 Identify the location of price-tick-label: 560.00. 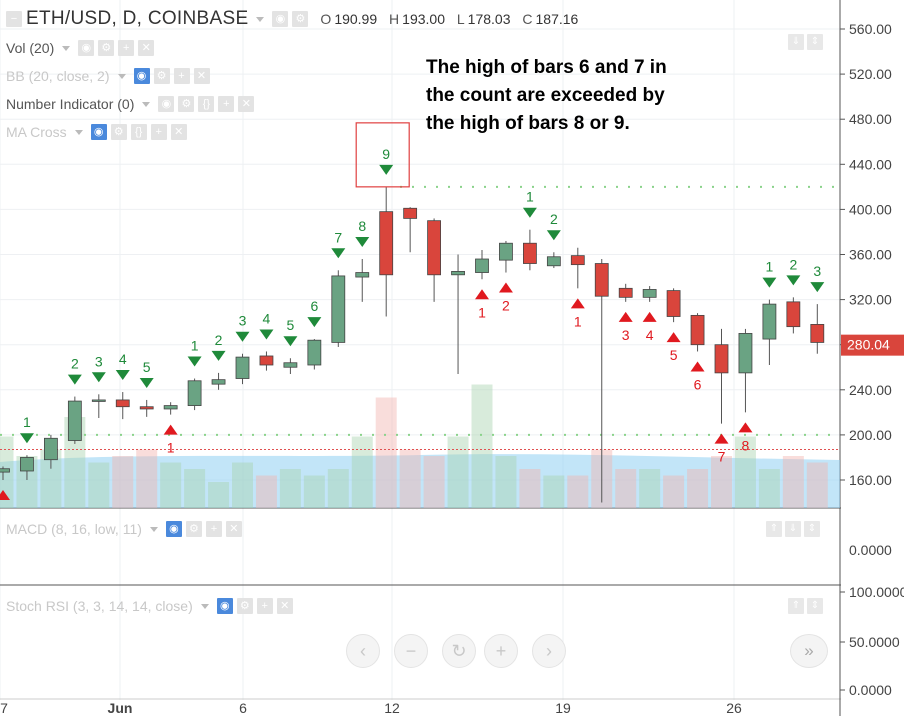
(870, 29).